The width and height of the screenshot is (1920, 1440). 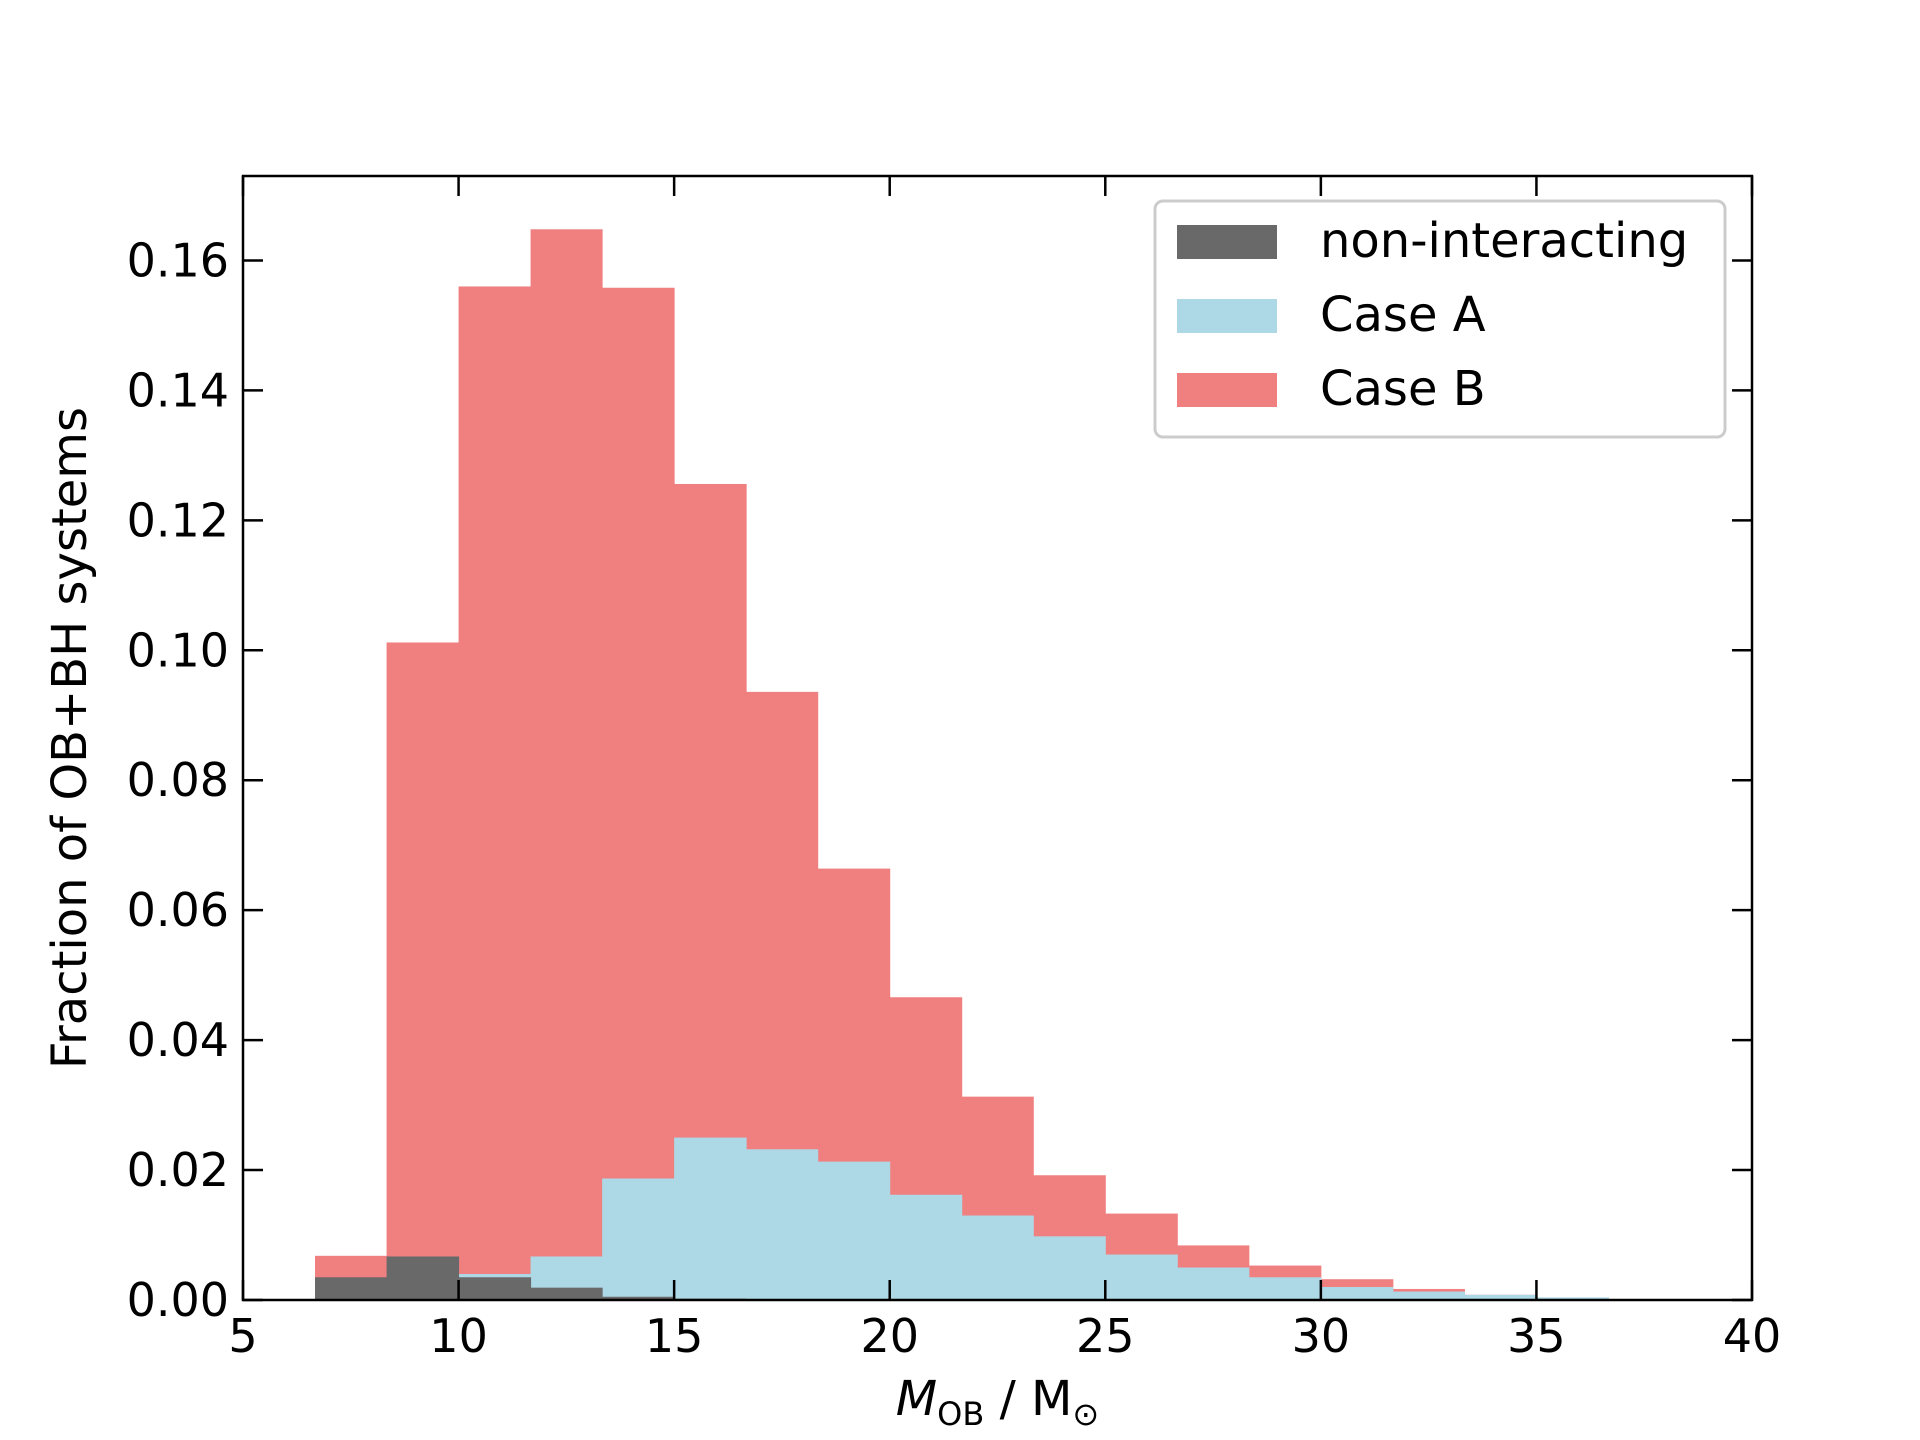 What do you see at coordinates (178, 390) in the screenshot?
I see `y-tick-label: 0.14` at bounding box center [178, 390].